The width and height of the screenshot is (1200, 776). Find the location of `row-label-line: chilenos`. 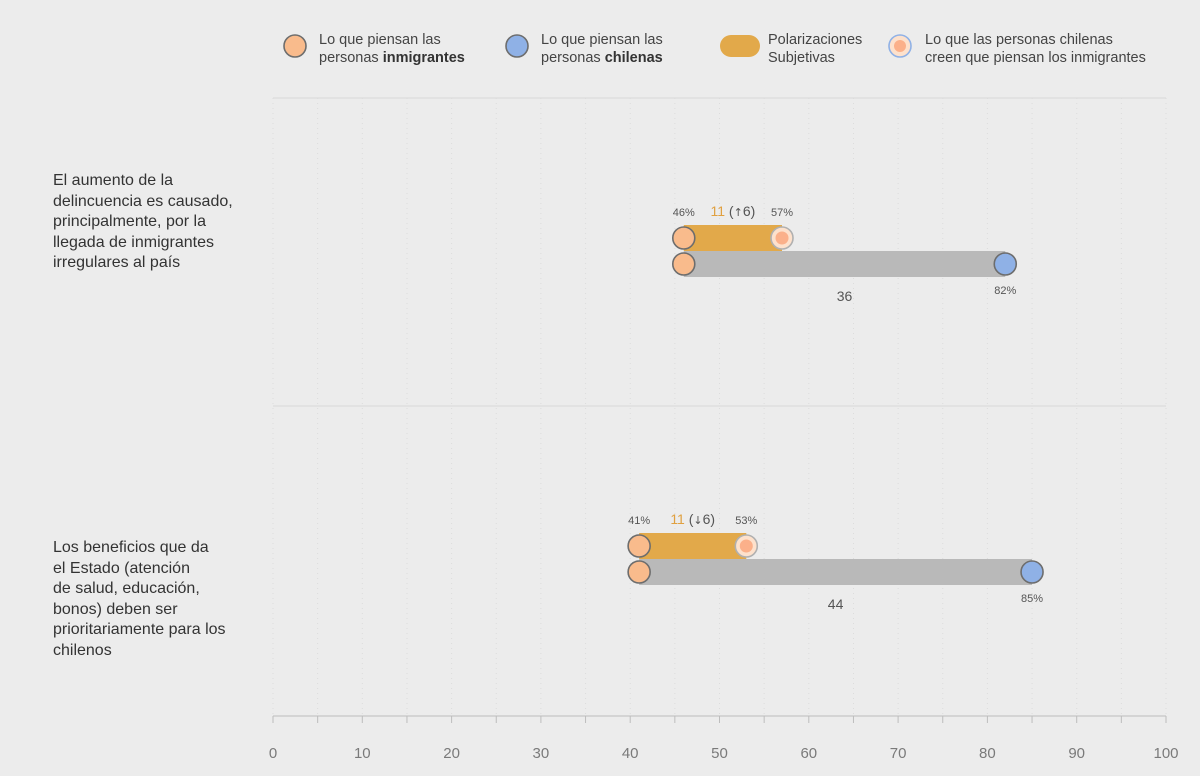

row-label-line: chilenos is located at coordinates (82, 650).